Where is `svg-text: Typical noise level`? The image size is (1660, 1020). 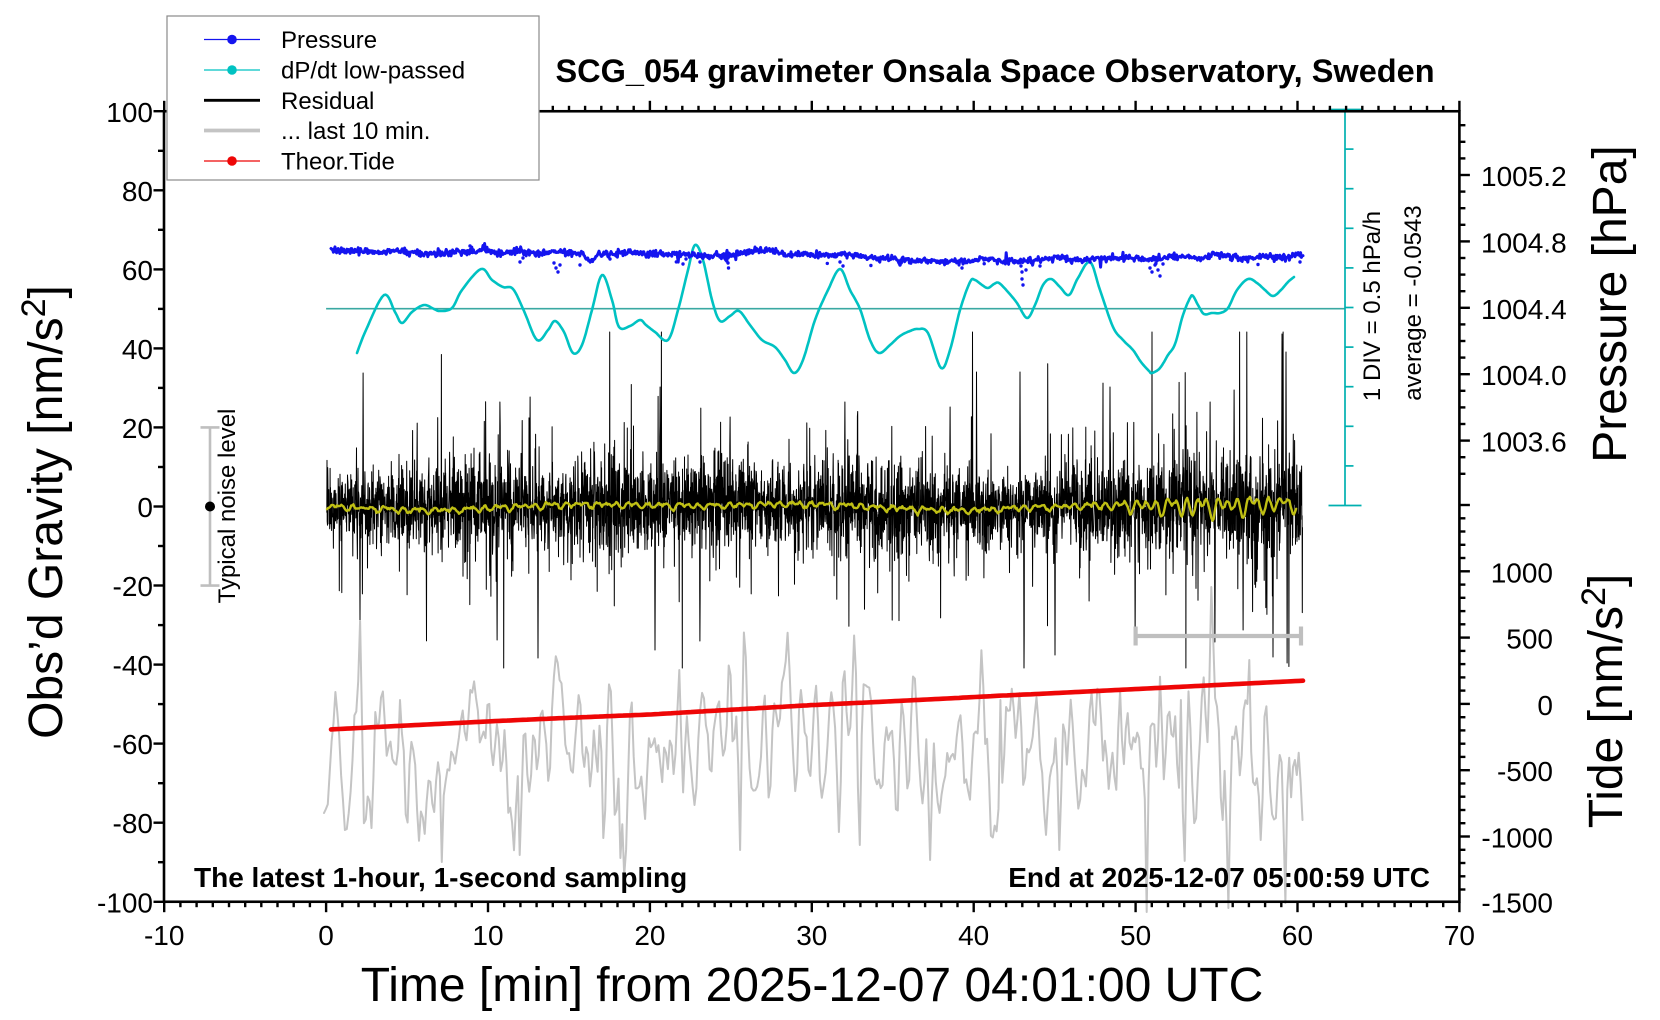 svg-text: Typical noise level is located at coordinates (227, 506).